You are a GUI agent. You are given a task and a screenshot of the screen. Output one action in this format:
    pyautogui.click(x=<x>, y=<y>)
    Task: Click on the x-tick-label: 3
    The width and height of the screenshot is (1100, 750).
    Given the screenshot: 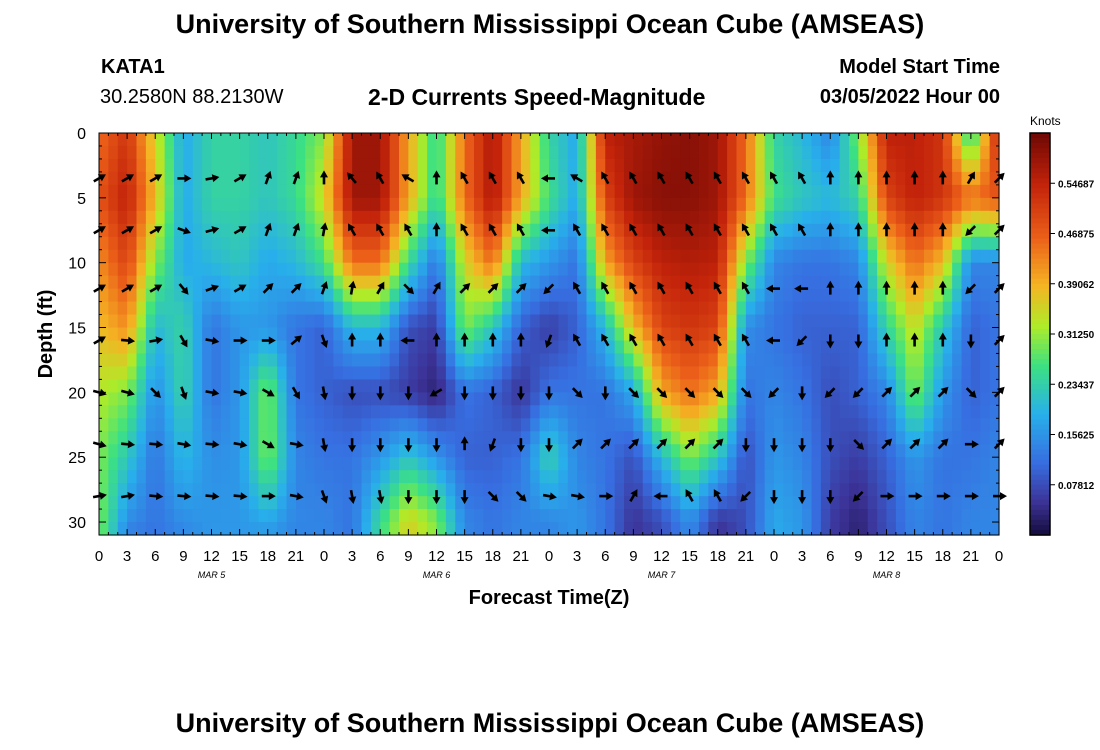 What is the action you would take?
    pyautogui.click(x=577, y=556)
    